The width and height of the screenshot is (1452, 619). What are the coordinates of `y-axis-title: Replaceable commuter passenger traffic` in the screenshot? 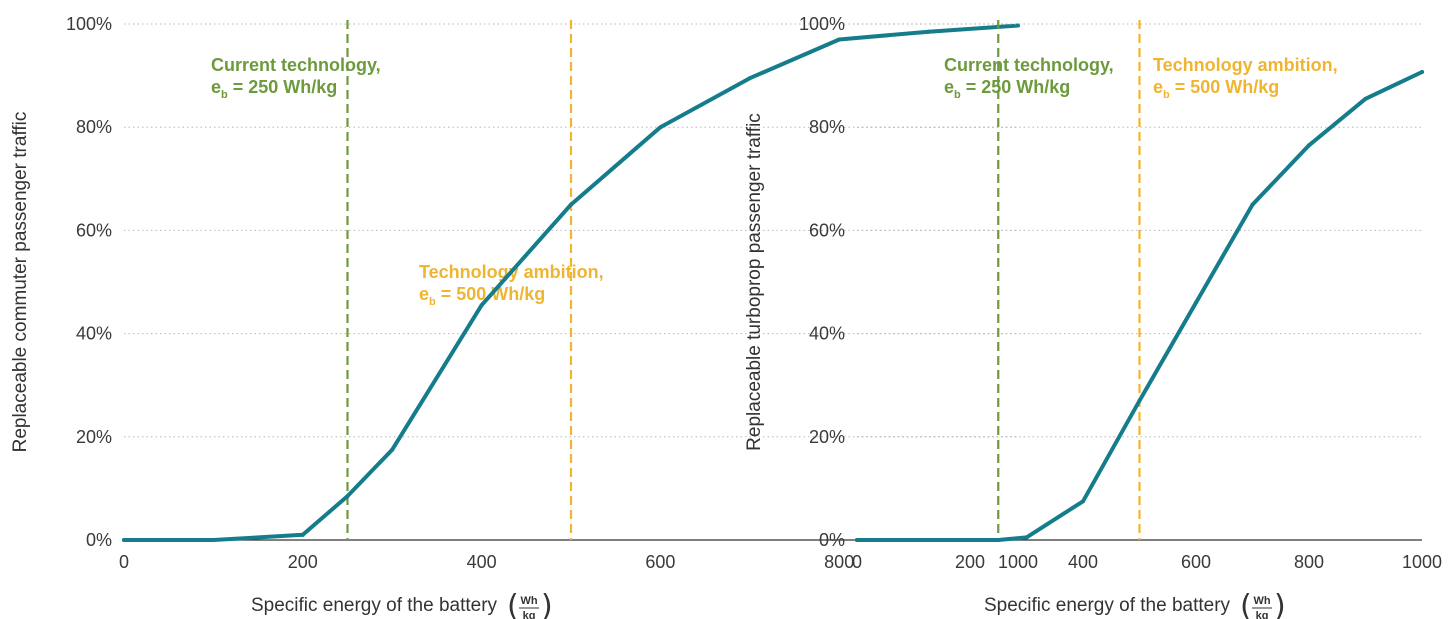 It's located at (20, 282).